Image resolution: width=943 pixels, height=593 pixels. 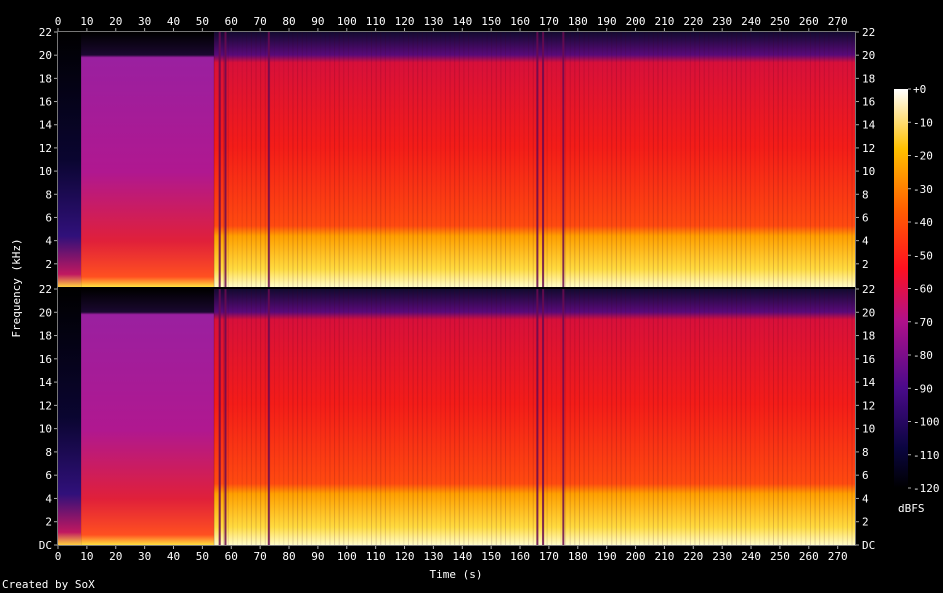 What do you see at coordinates (231, 21) in the screenshot?
I see `x-tick-label-top: 60` at bounding box center [231, 21].